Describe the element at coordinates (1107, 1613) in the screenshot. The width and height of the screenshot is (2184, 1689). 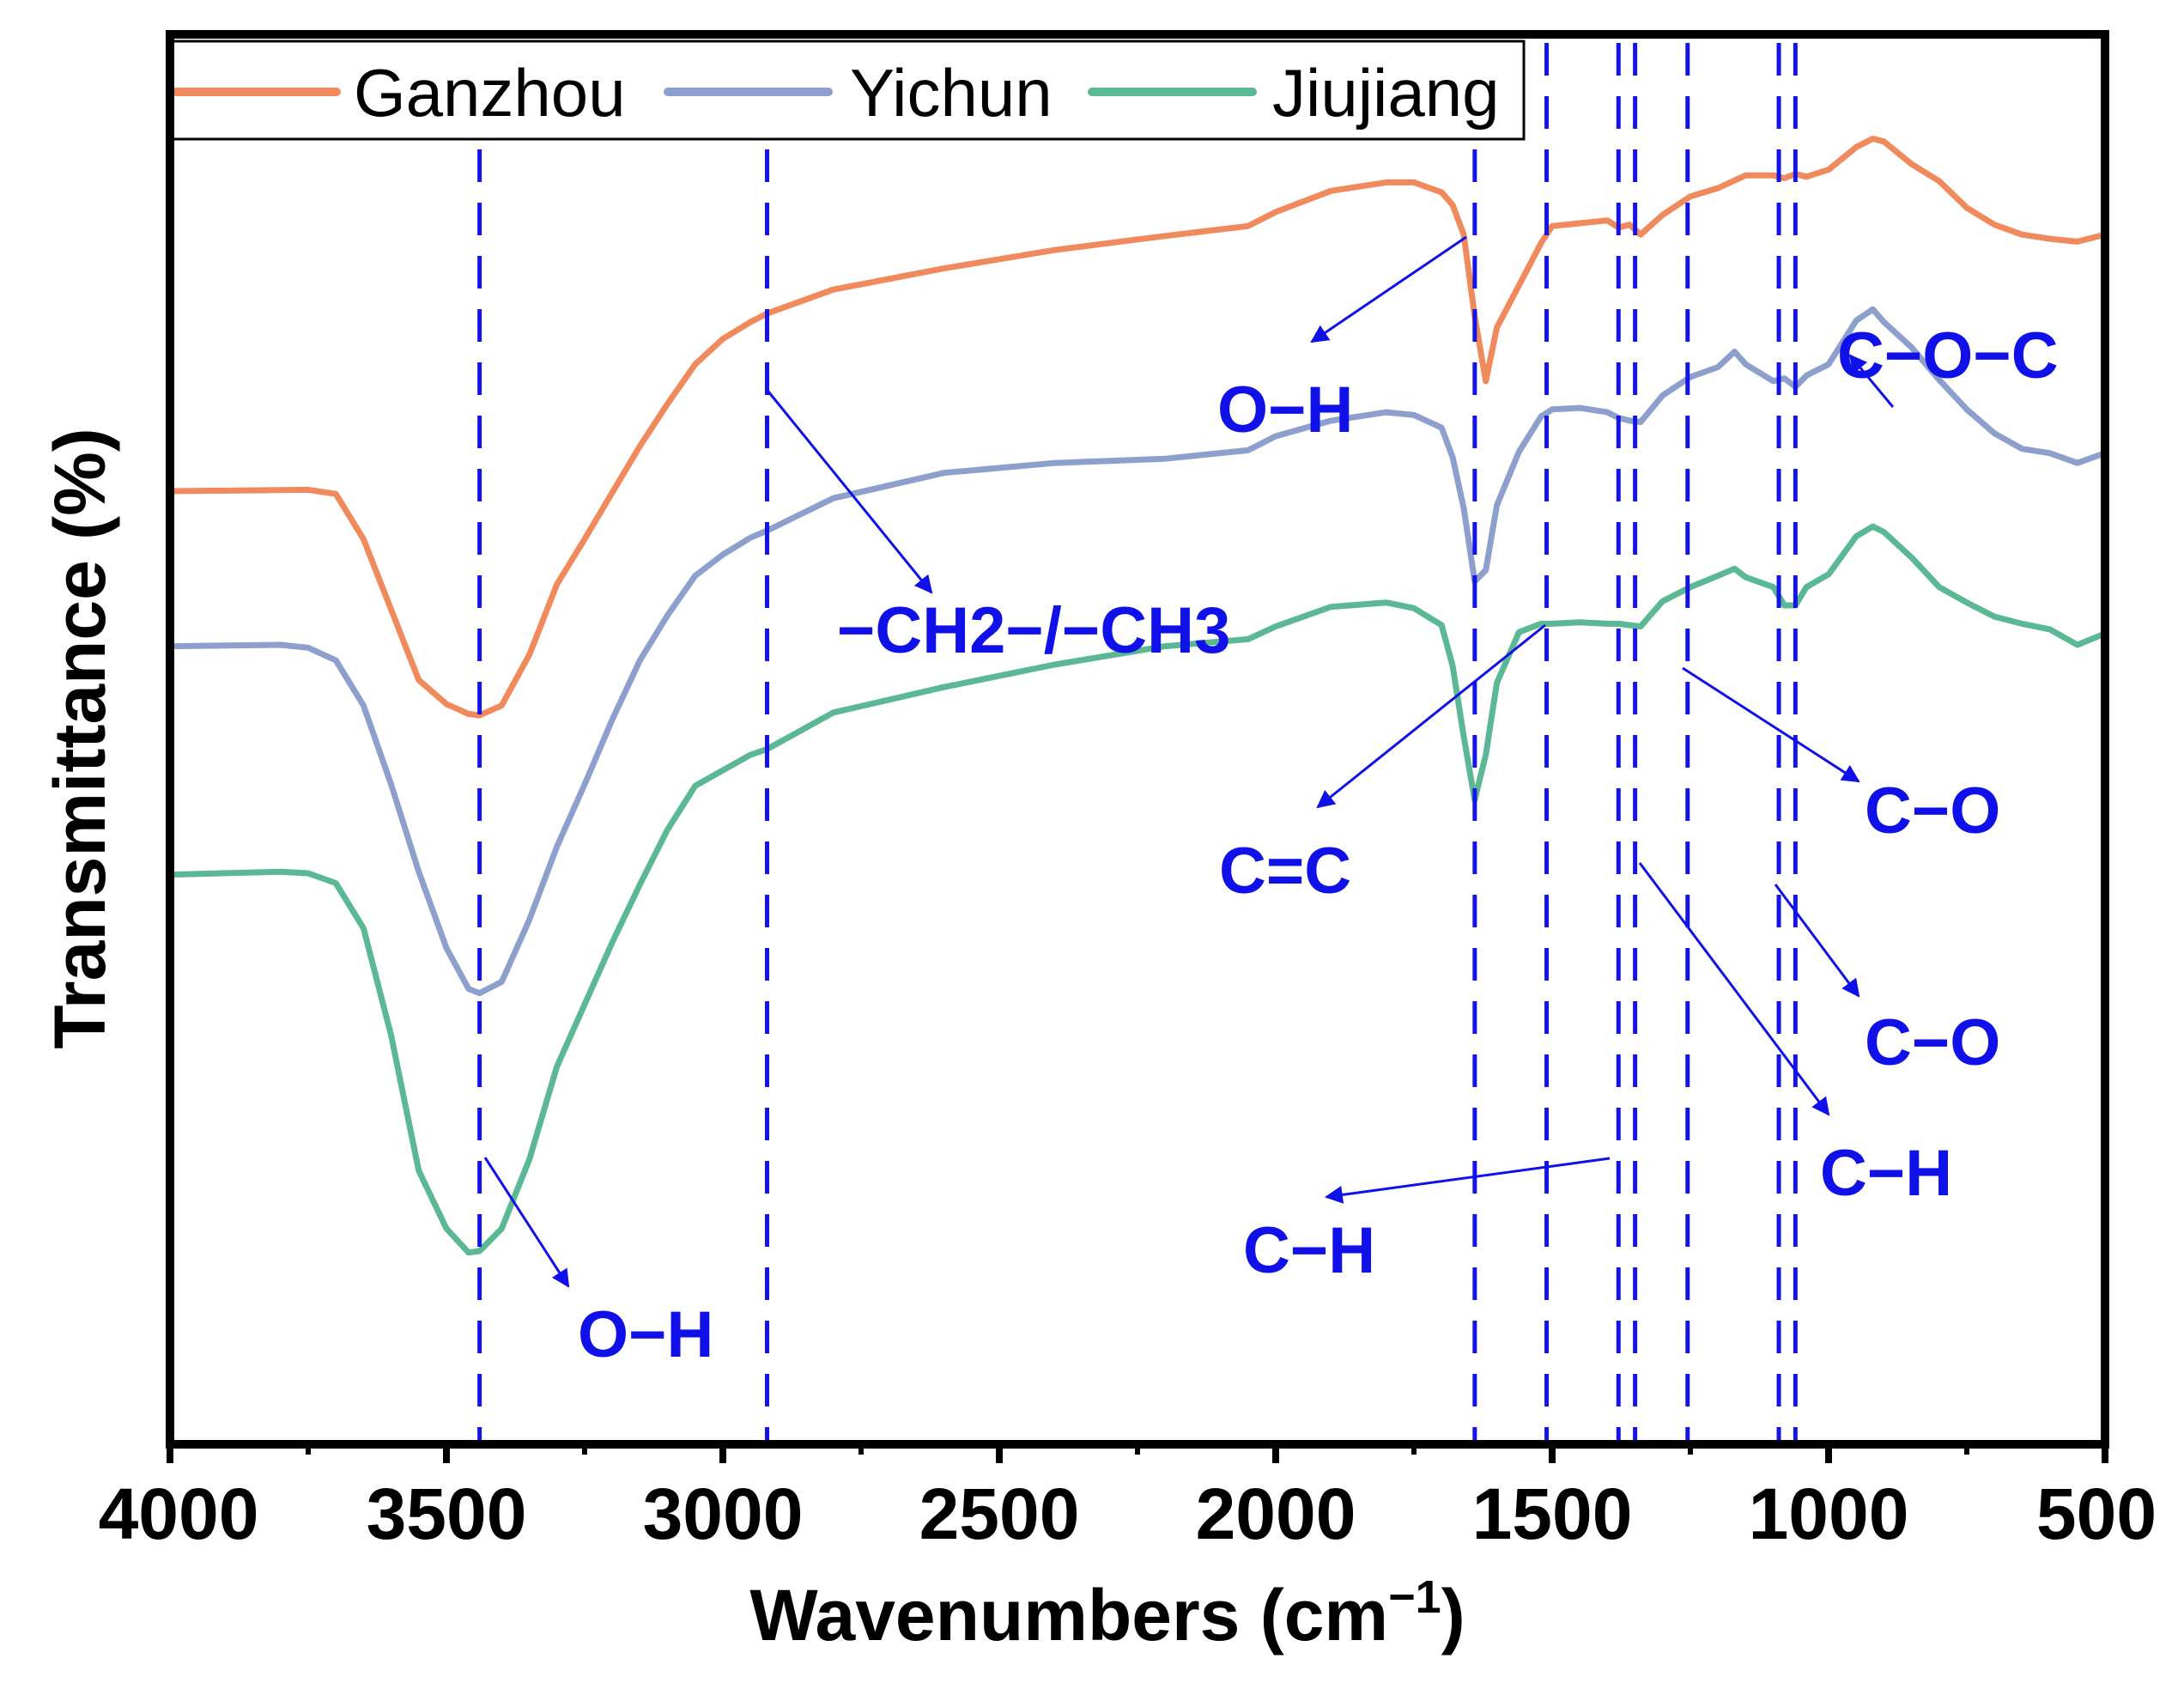
I see `x-axis-title: Wavenumbers (cm−1)` at that location.